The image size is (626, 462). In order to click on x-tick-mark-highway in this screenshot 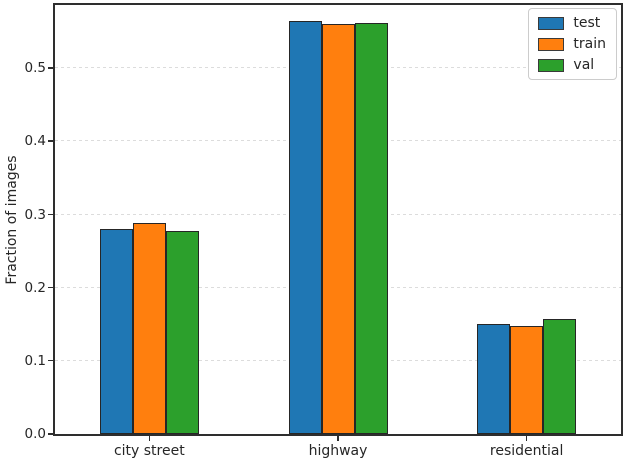, I will do `click(338, 438)`.